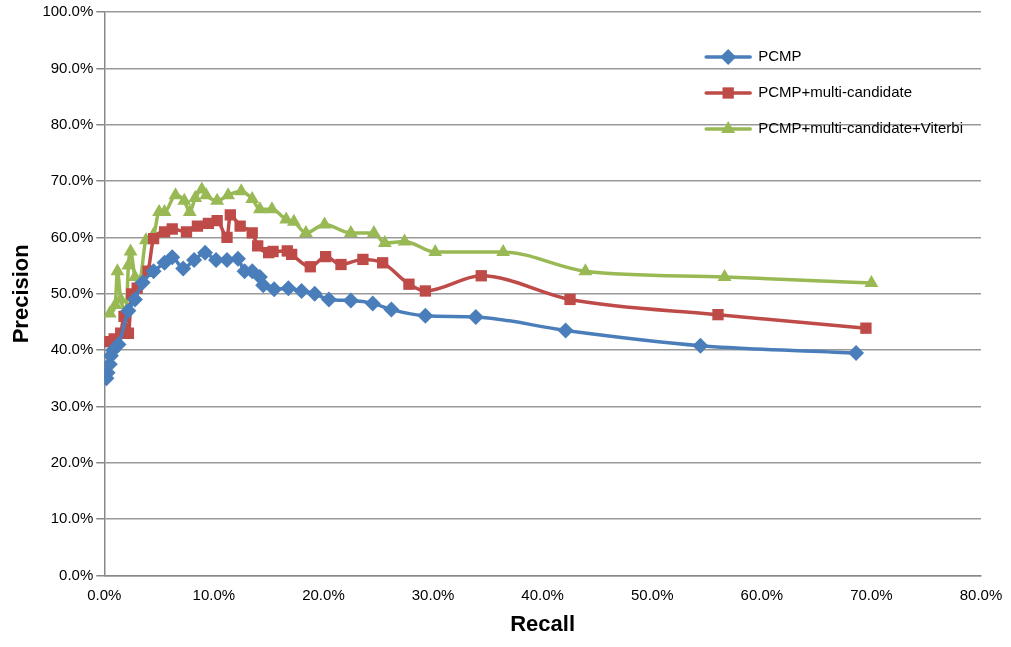  I want to click on y-tick-label: 0.0%, so click(76, 574).